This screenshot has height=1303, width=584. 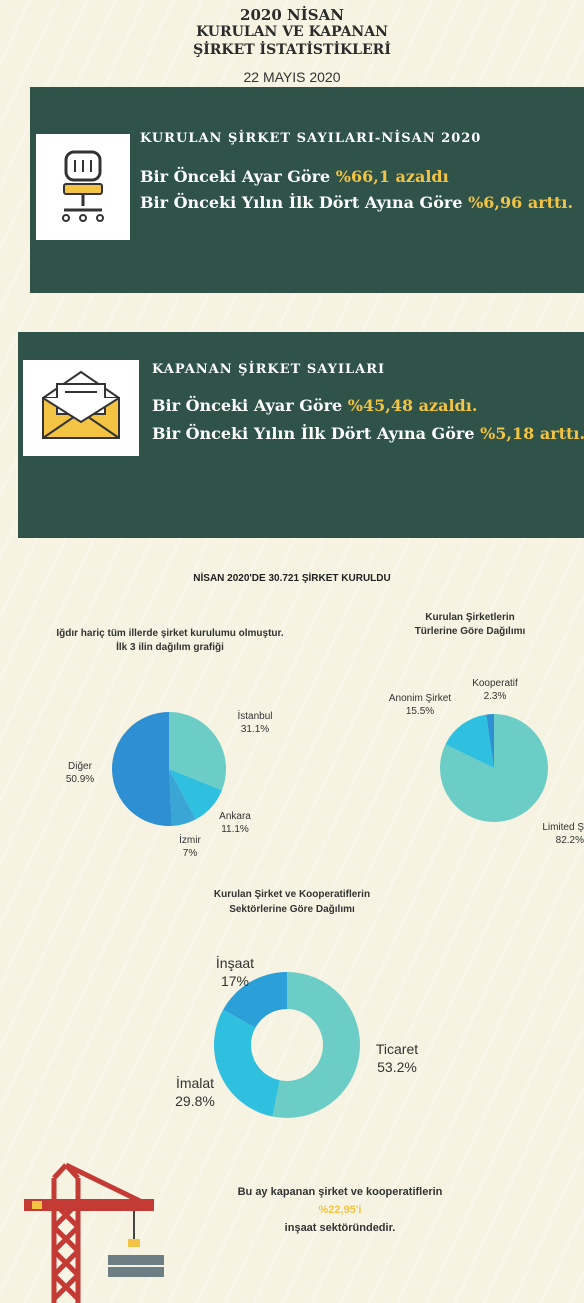 What do you see at coordinates (190, 853) in the screenshot?
I see `pie1-val-izmir: 7%` at bounding box center [190, 853].